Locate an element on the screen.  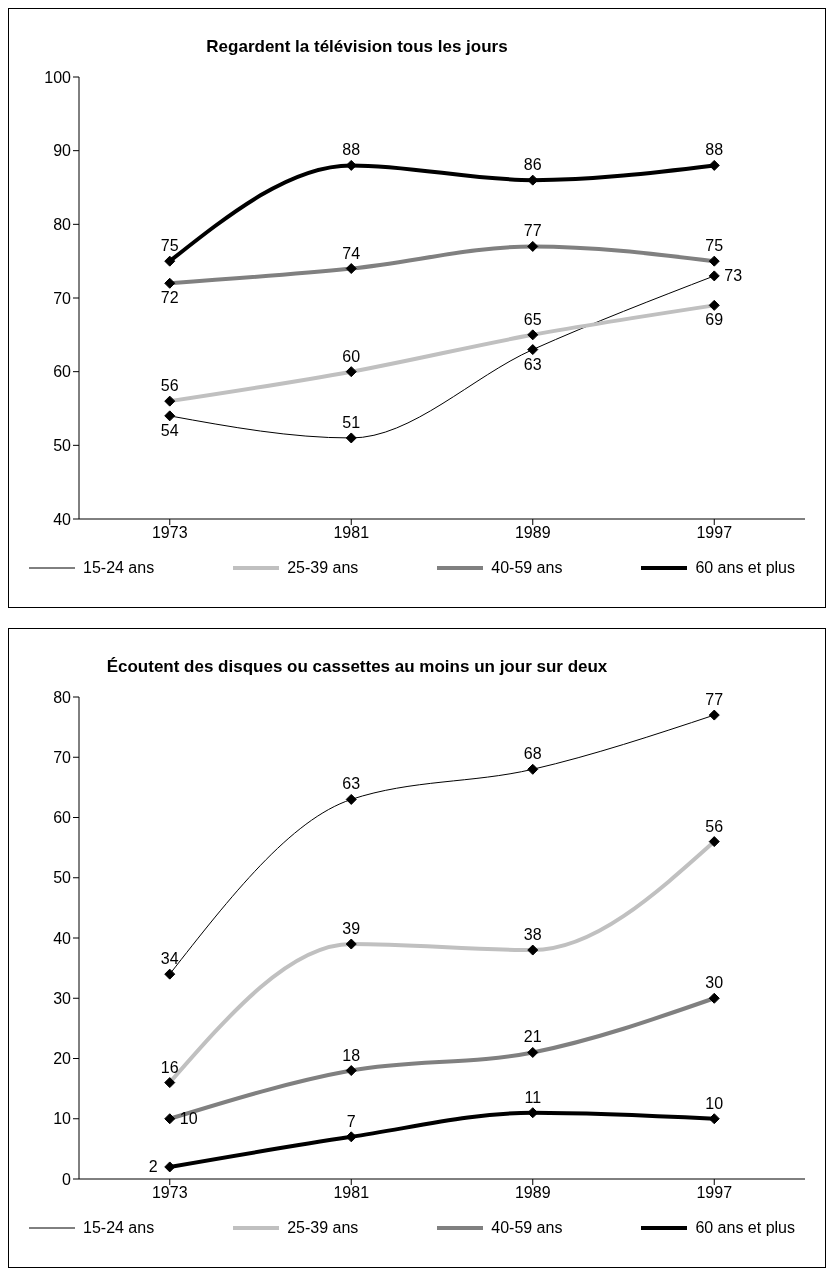
data-label: 65 is located at coordinates (532, 319).